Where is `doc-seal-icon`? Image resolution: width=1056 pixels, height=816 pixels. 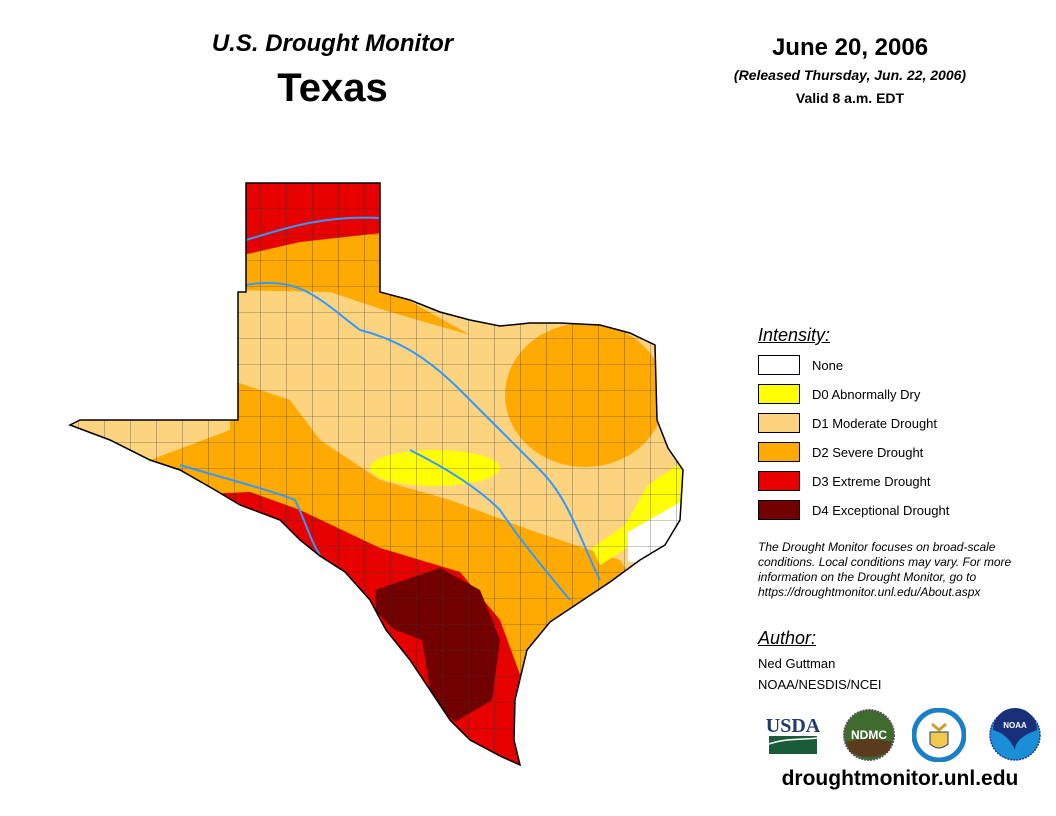 doc-seal-icon is located at coordinates (939, 735).